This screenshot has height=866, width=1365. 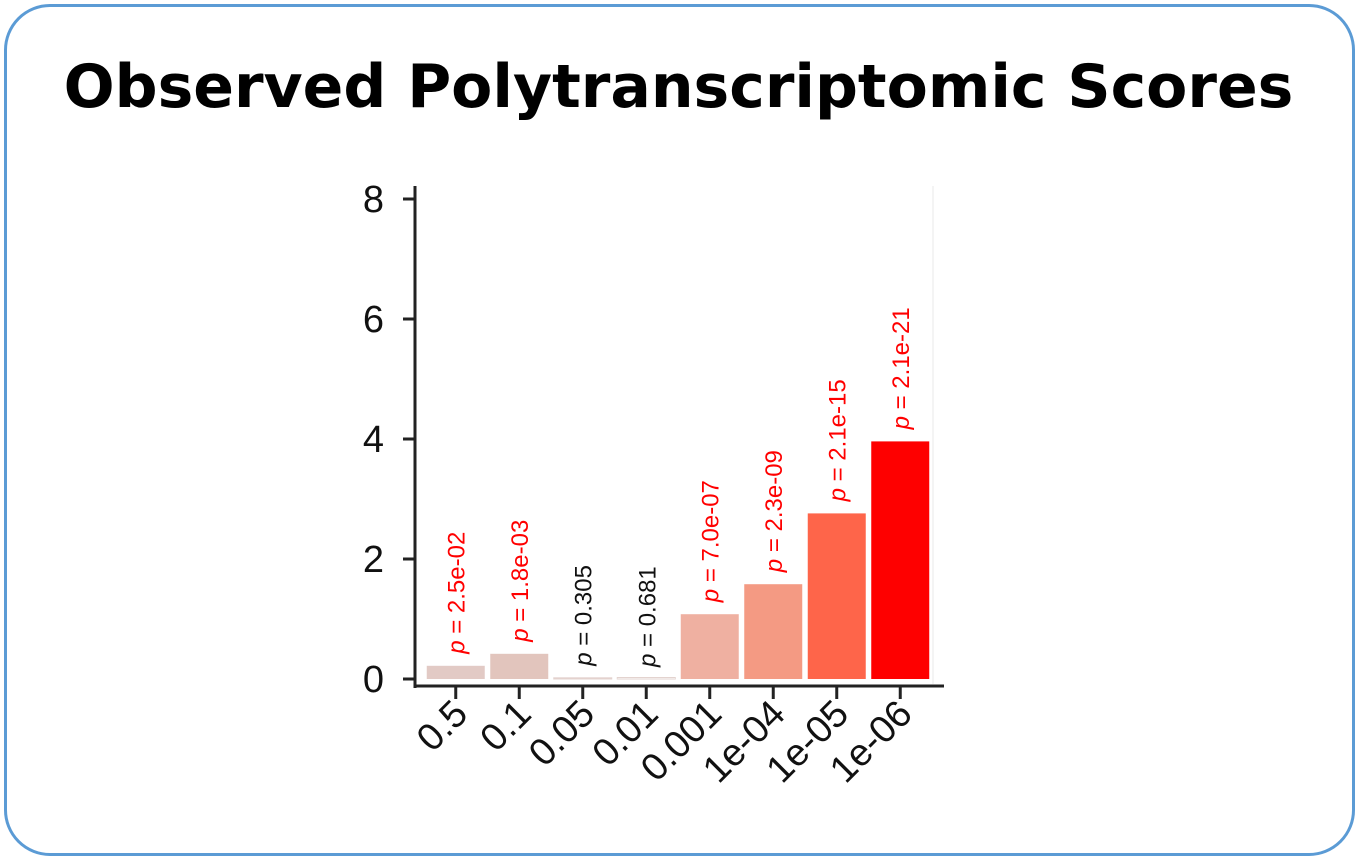 I want to click on bar-0.05, so click(x=583, y=678).